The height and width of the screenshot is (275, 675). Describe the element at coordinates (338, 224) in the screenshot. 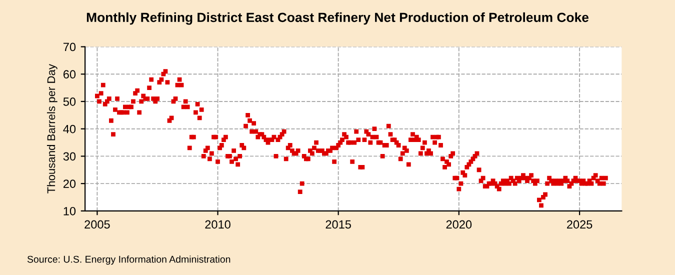

I see `x-tick-label: 2015` at that location.